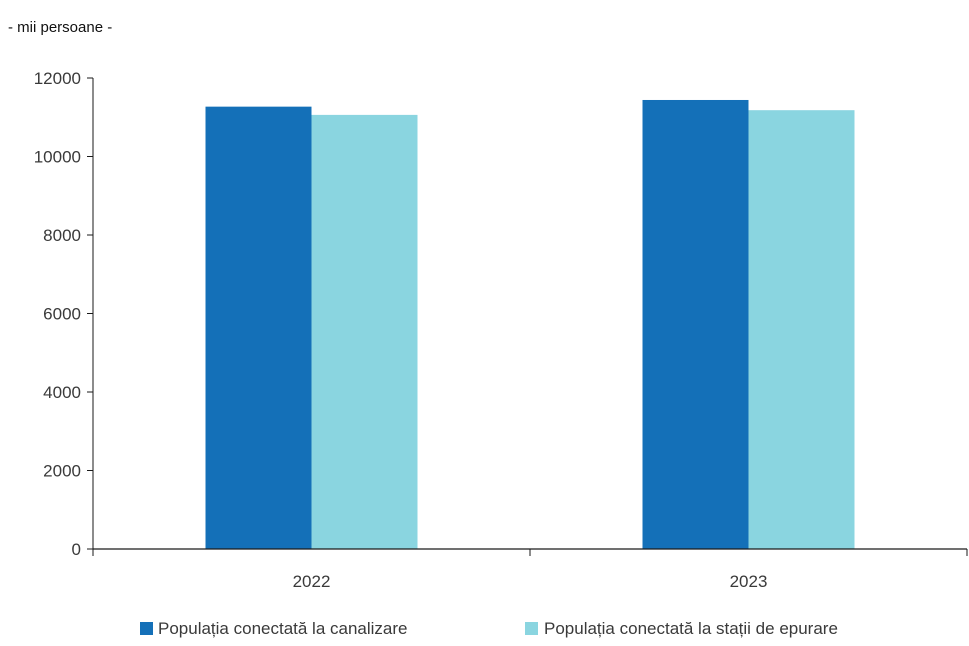 The height and width of the screenshot is (646, 969). I want to click on y-tick-label: 6000, so click(62, 314).